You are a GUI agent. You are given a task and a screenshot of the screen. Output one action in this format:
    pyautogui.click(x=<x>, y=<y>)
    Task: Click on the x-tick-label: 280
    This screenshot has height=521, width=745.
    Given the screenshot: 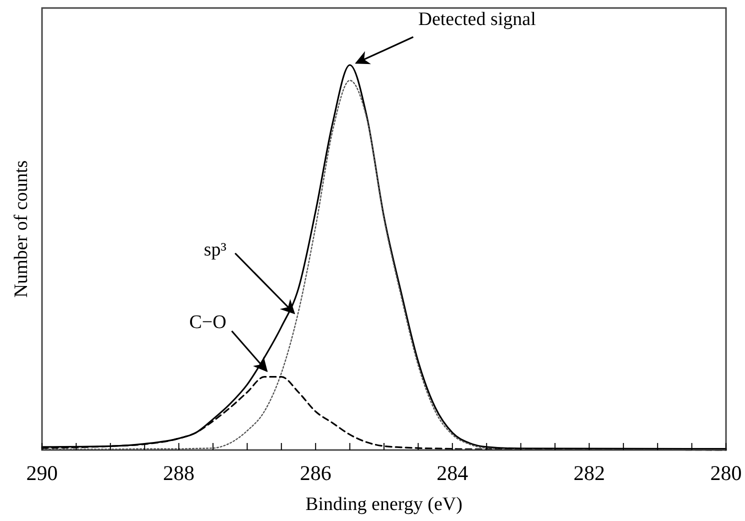 What is the action you would take?
    pyautogui.click(x=726, y=473)
    